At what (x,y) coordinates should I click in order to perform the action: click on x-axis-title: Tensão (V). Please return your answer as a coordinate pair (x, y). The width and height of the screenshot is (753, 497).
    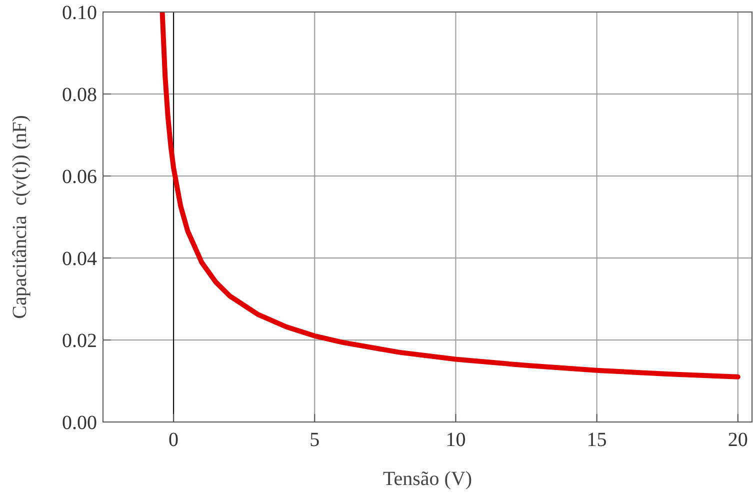
    Looking at the image, I should click on (427, 479).